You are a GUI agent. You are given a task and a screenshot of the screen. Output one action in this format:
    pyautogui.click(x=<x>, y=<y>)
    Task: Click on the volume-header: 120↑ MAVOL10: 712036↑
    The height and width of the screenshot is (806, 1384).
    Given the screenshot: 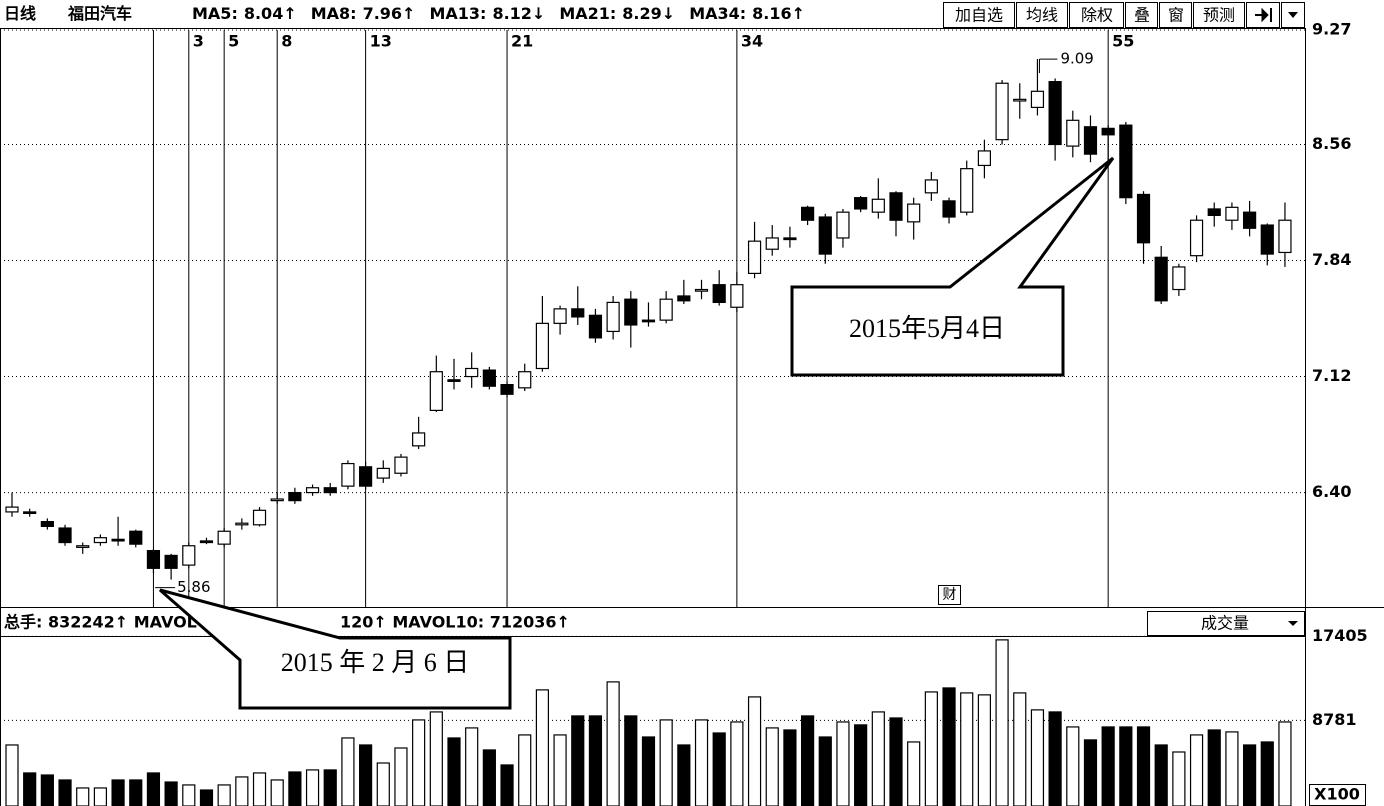 What is the action you would take?
    pyautogui.click(x=455, y=622)
    